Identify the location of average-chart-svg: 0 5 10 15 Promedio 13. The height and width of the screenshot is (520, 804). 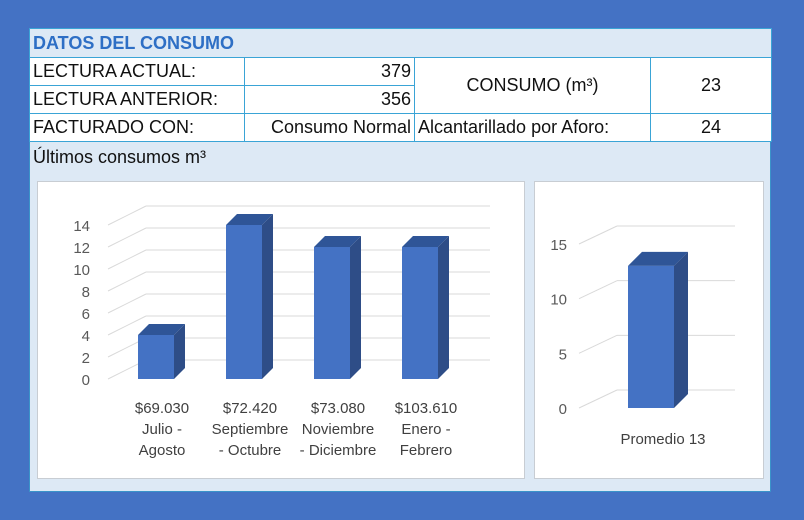
(642, 336).